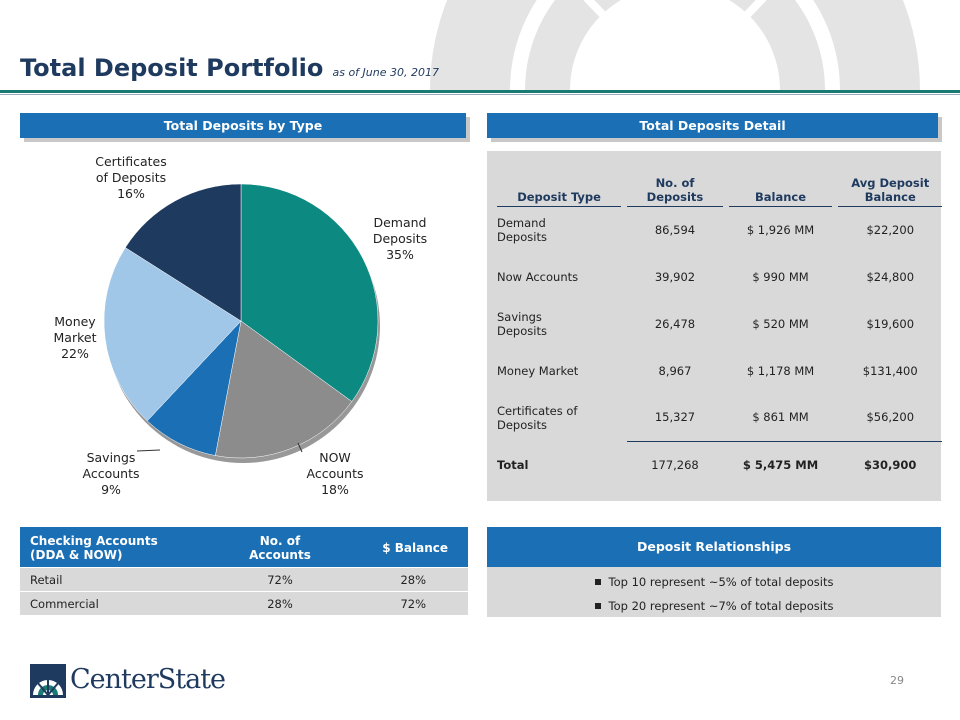 The image size is (960, 720). I want to click on logo-text: CenterState, so click(148, 679).